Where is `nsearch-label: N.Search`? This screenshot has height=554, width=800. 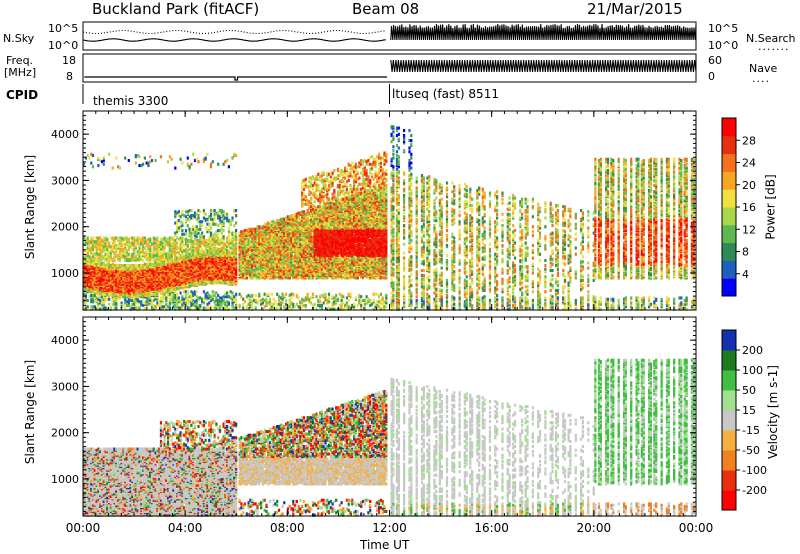 nsearch-label: N.Search is located at coordinates (771, 38).